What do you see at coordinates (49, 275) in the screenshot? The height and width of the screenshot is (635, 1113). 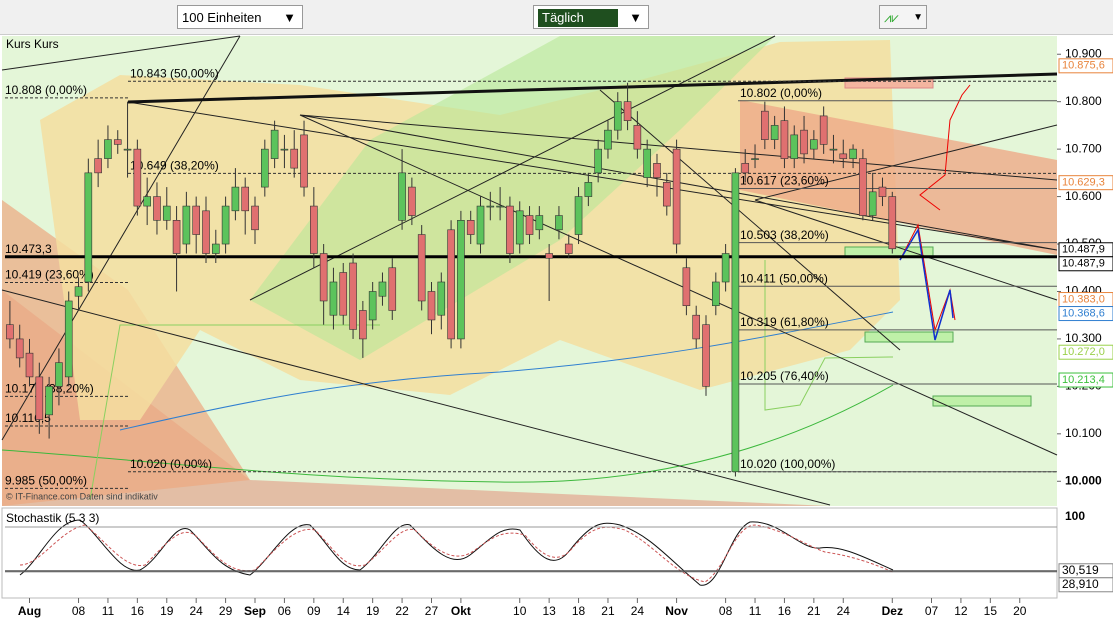 I see `level-label: 10.419 (23,60%)` at bounding box center [49, 275].